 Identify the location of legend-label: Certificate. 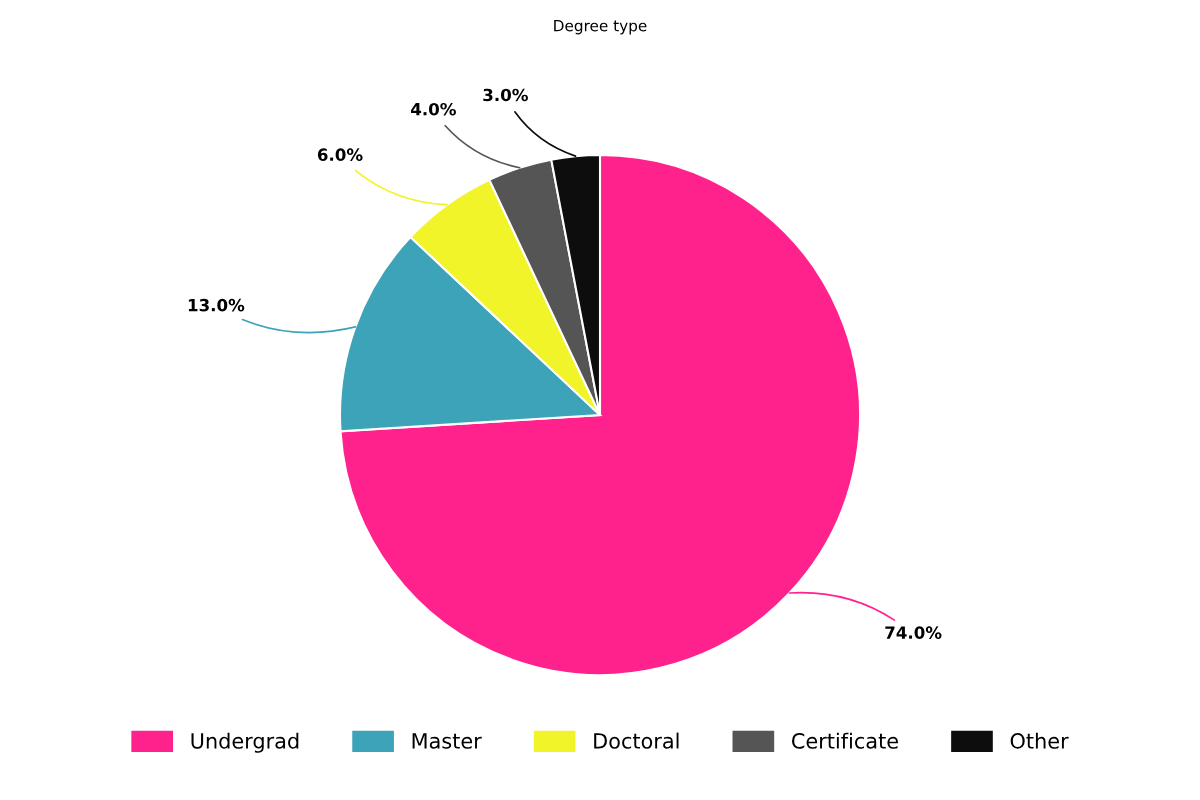
(845, 740).